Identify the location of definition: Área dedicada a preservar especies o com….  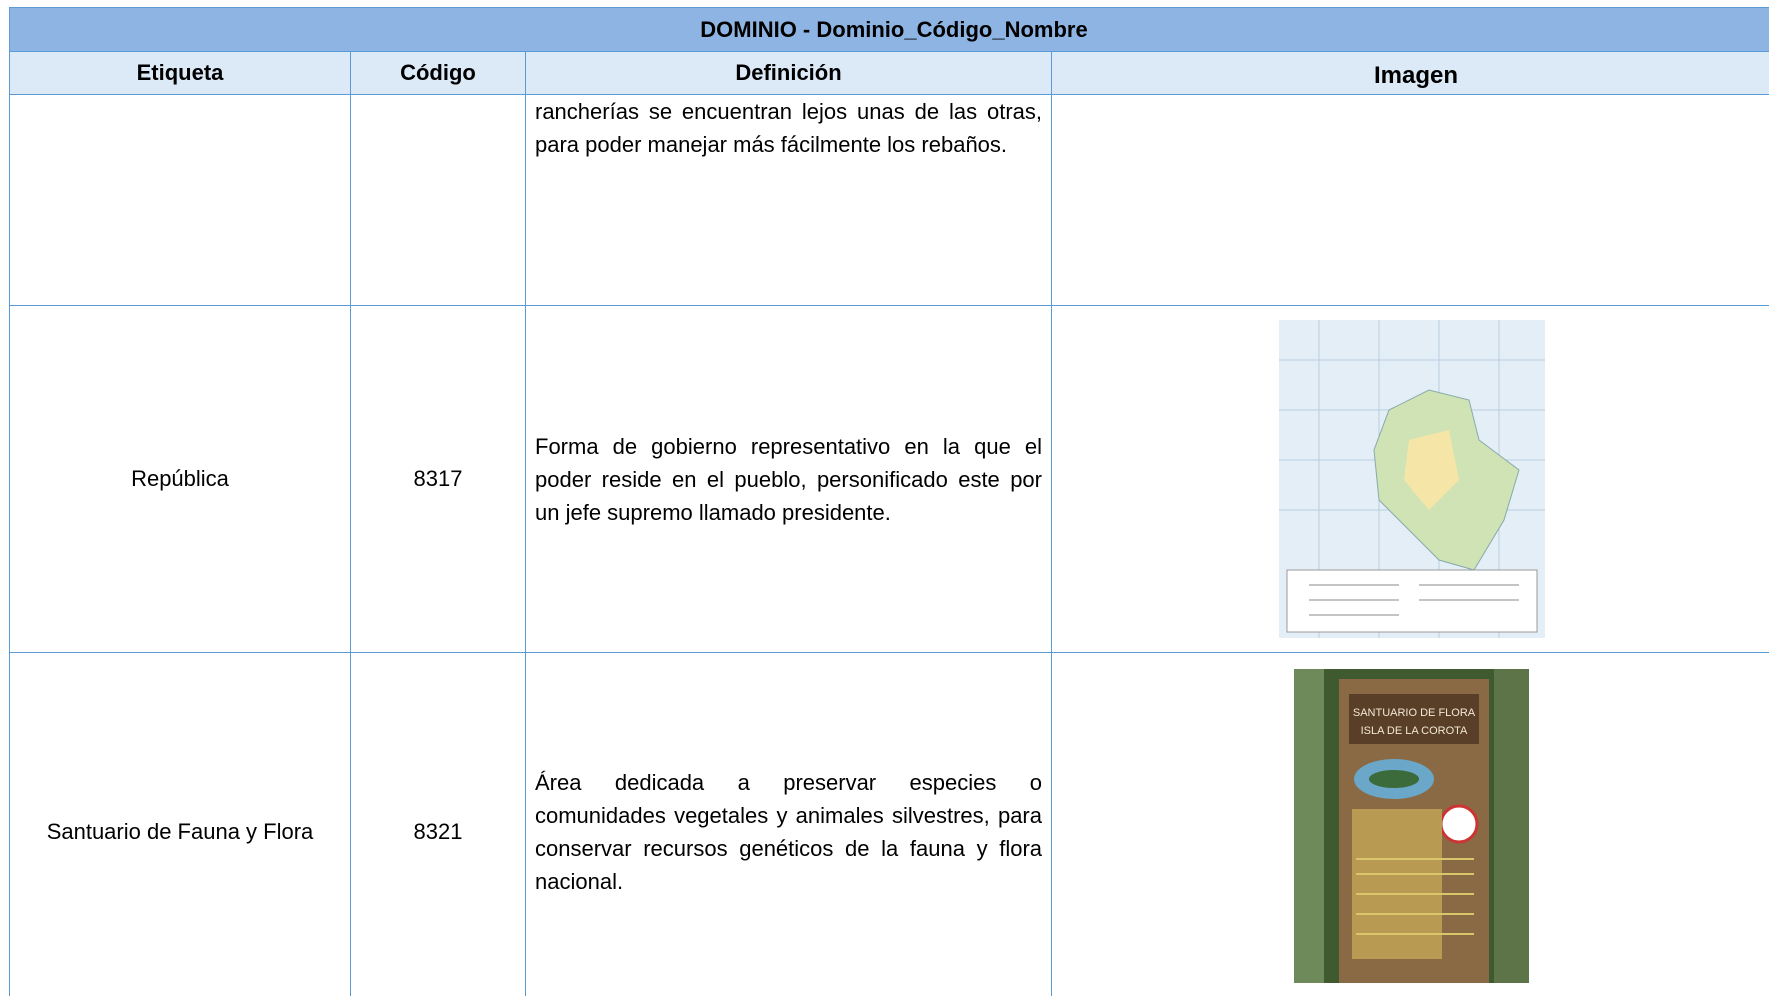
(788, 832).